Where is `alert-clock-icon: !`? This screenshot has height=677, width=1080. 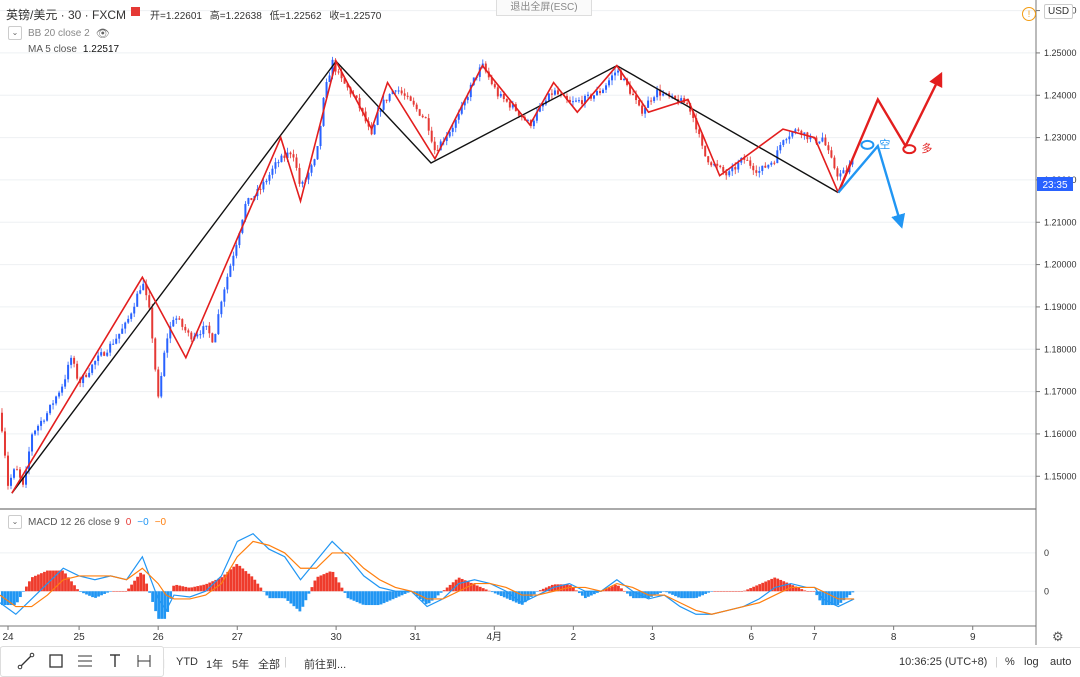 alert-clock-icon: ! is located at coordinates (1029, 14).